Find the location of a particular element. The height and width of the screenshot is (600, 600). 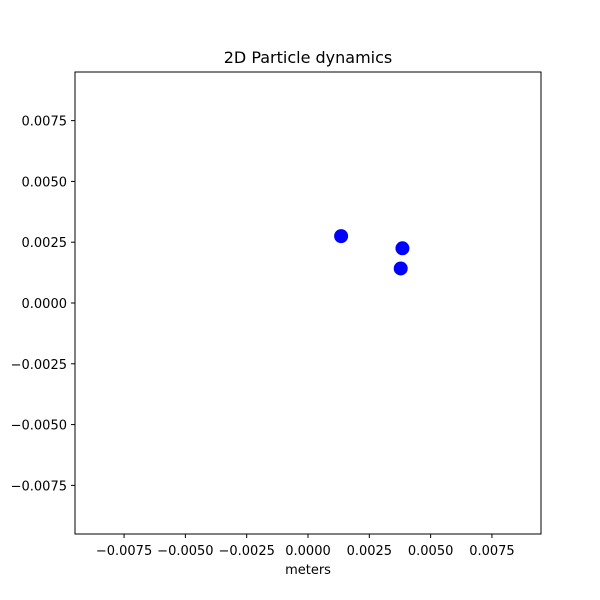

y-tick-label: 0.0000 is located at coordinates (45, 304).